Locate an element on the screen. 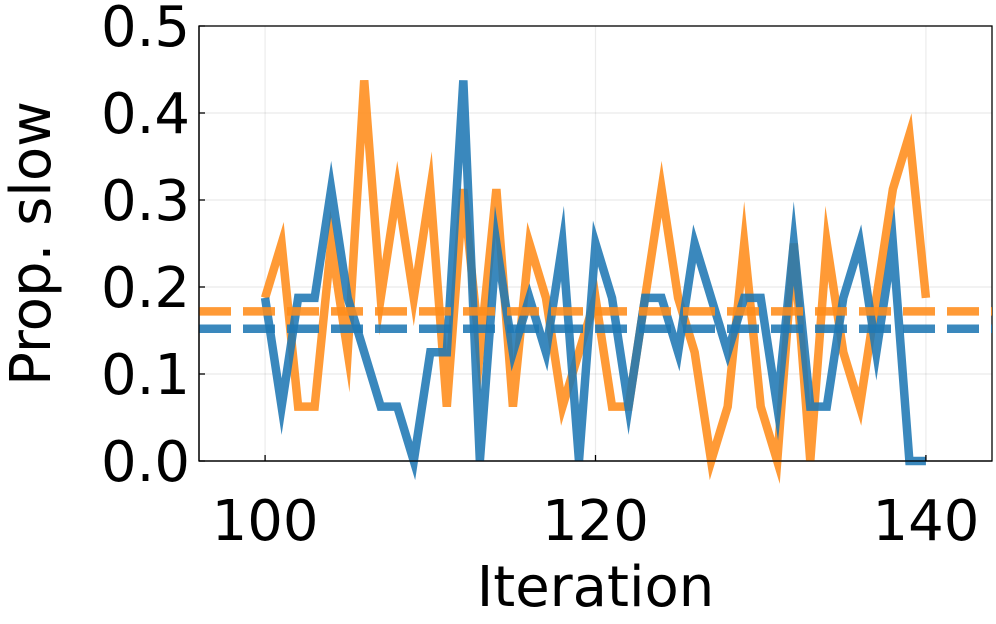 The width and height of the screenshot is (996, 624). y-tick-label: 0.4 is located at coordinates (145, 114).